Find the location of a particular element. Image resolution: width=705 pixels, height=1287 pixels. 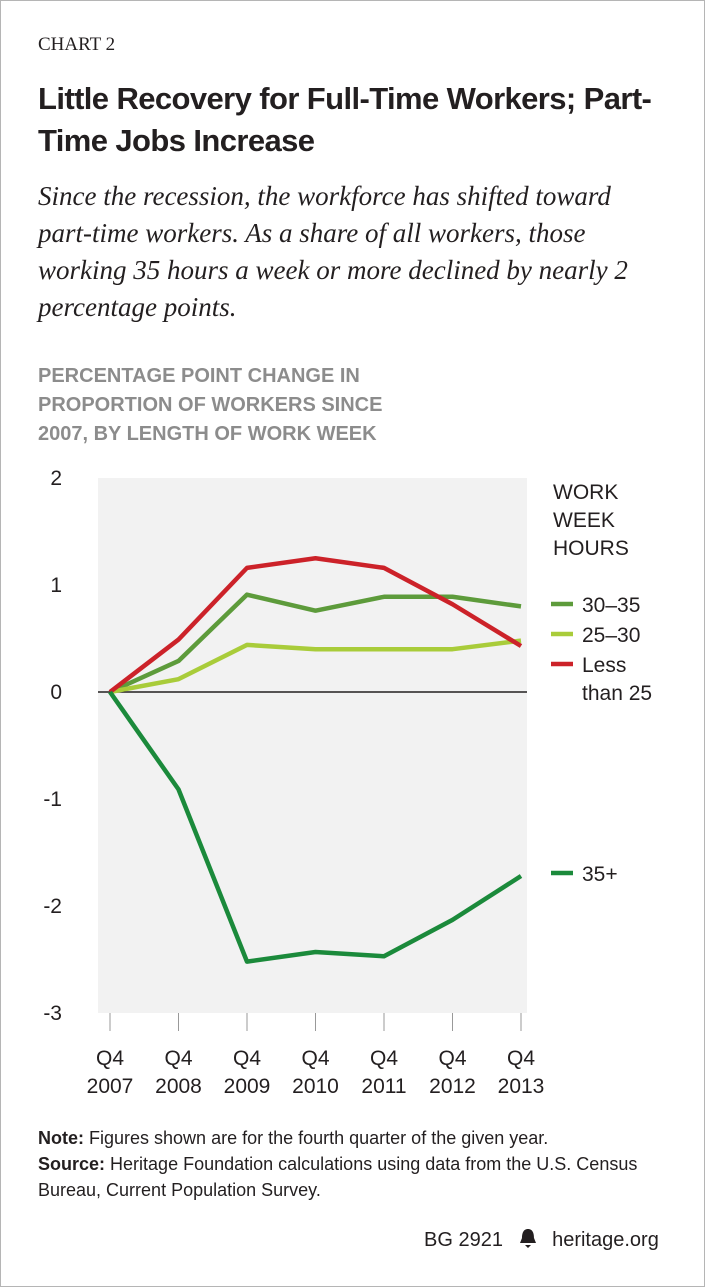

legend-label: 25–30 is located at coordinates (611, 635).